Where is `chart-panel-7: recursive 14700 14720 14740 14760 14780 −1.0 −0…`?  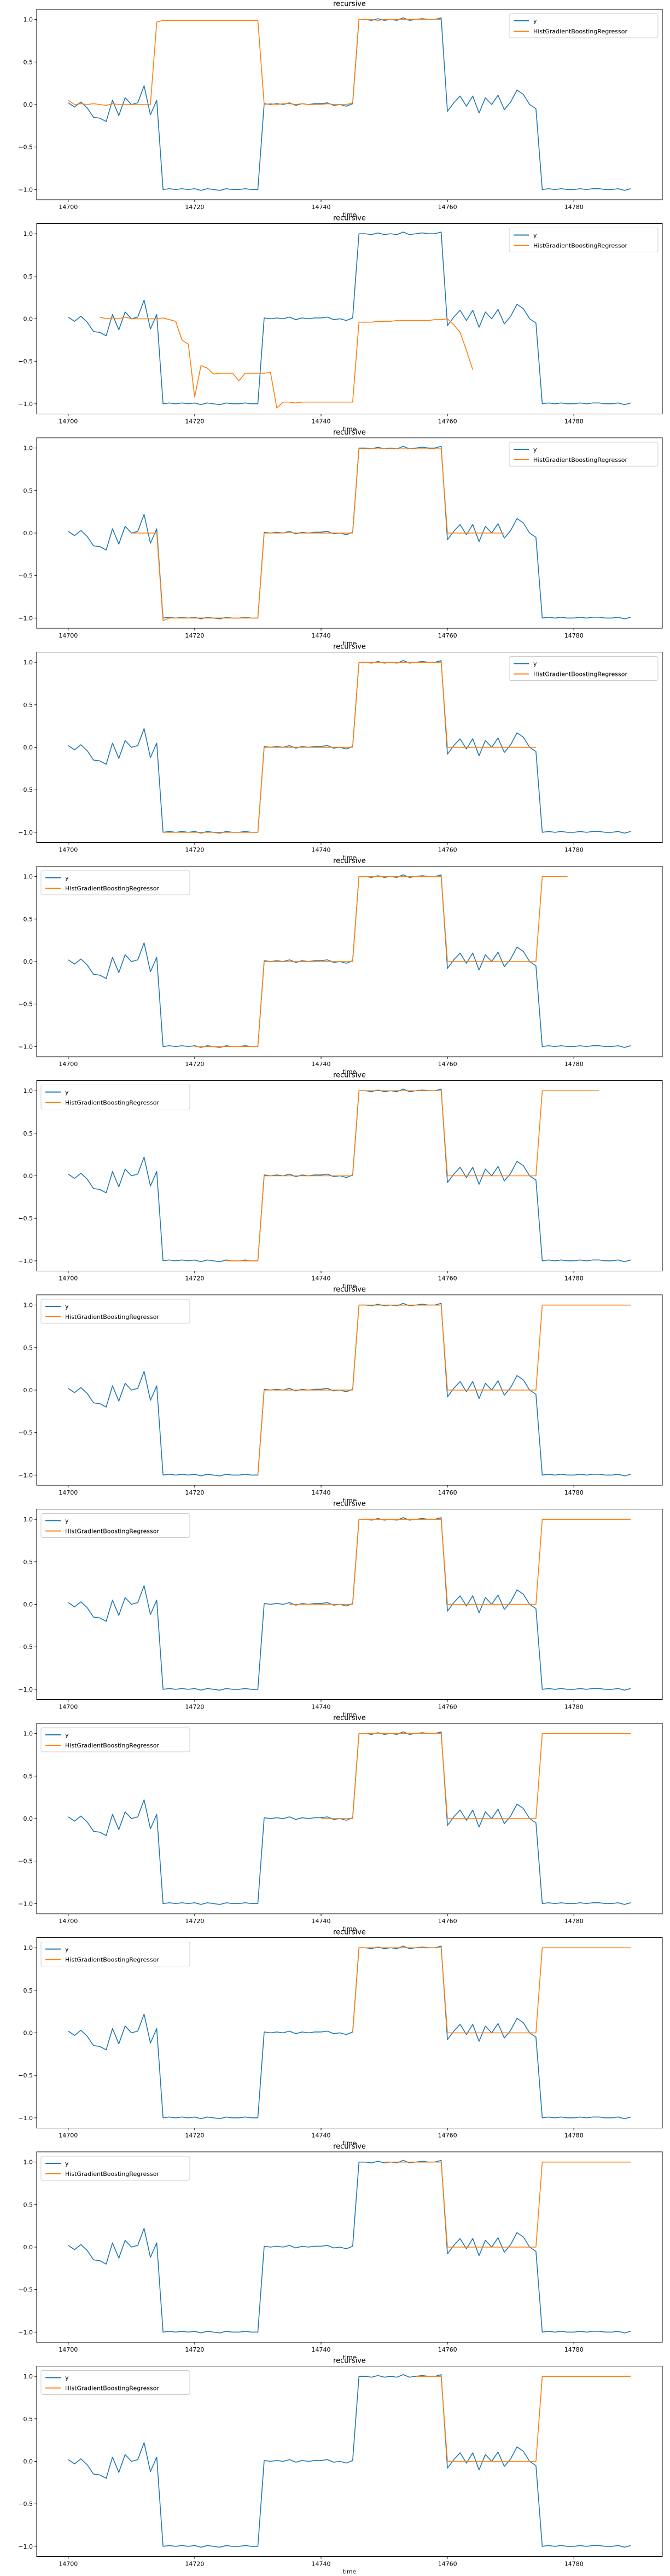 chart-panel-7: recursive 14700 14720 14740 14760 14780 −1.0 −0… is located at coordinates (340, 1395).